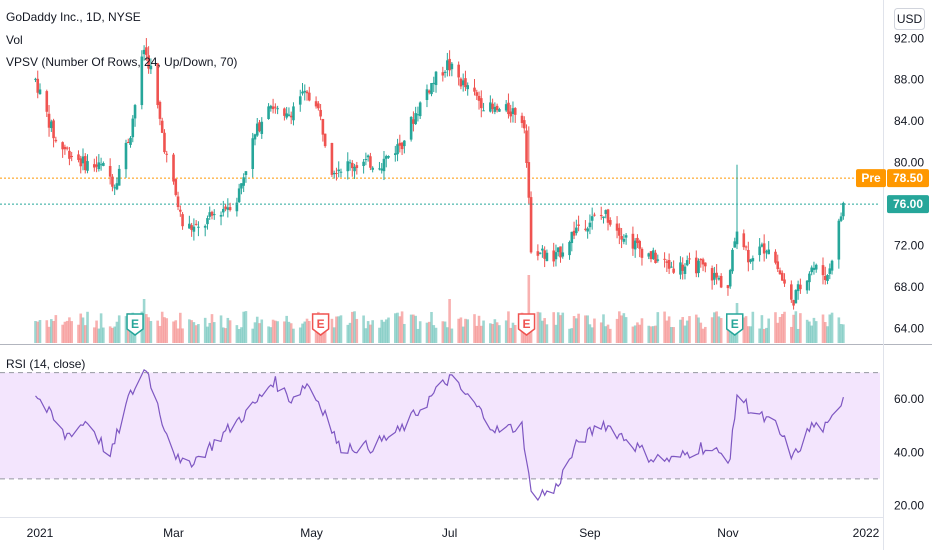 The width and height of the screenshot is (932, 550). Describe the element at coordinates (14, 40) in the screenshot. I see `legend-vol: Vol` at that location.